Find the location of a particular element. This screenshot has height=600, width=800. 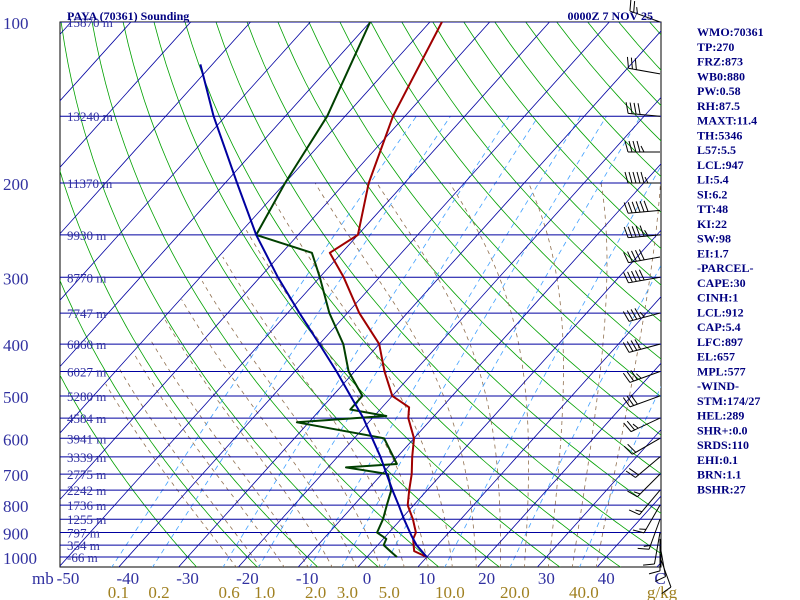

temperature-profile is located at coordinates (385, 290).